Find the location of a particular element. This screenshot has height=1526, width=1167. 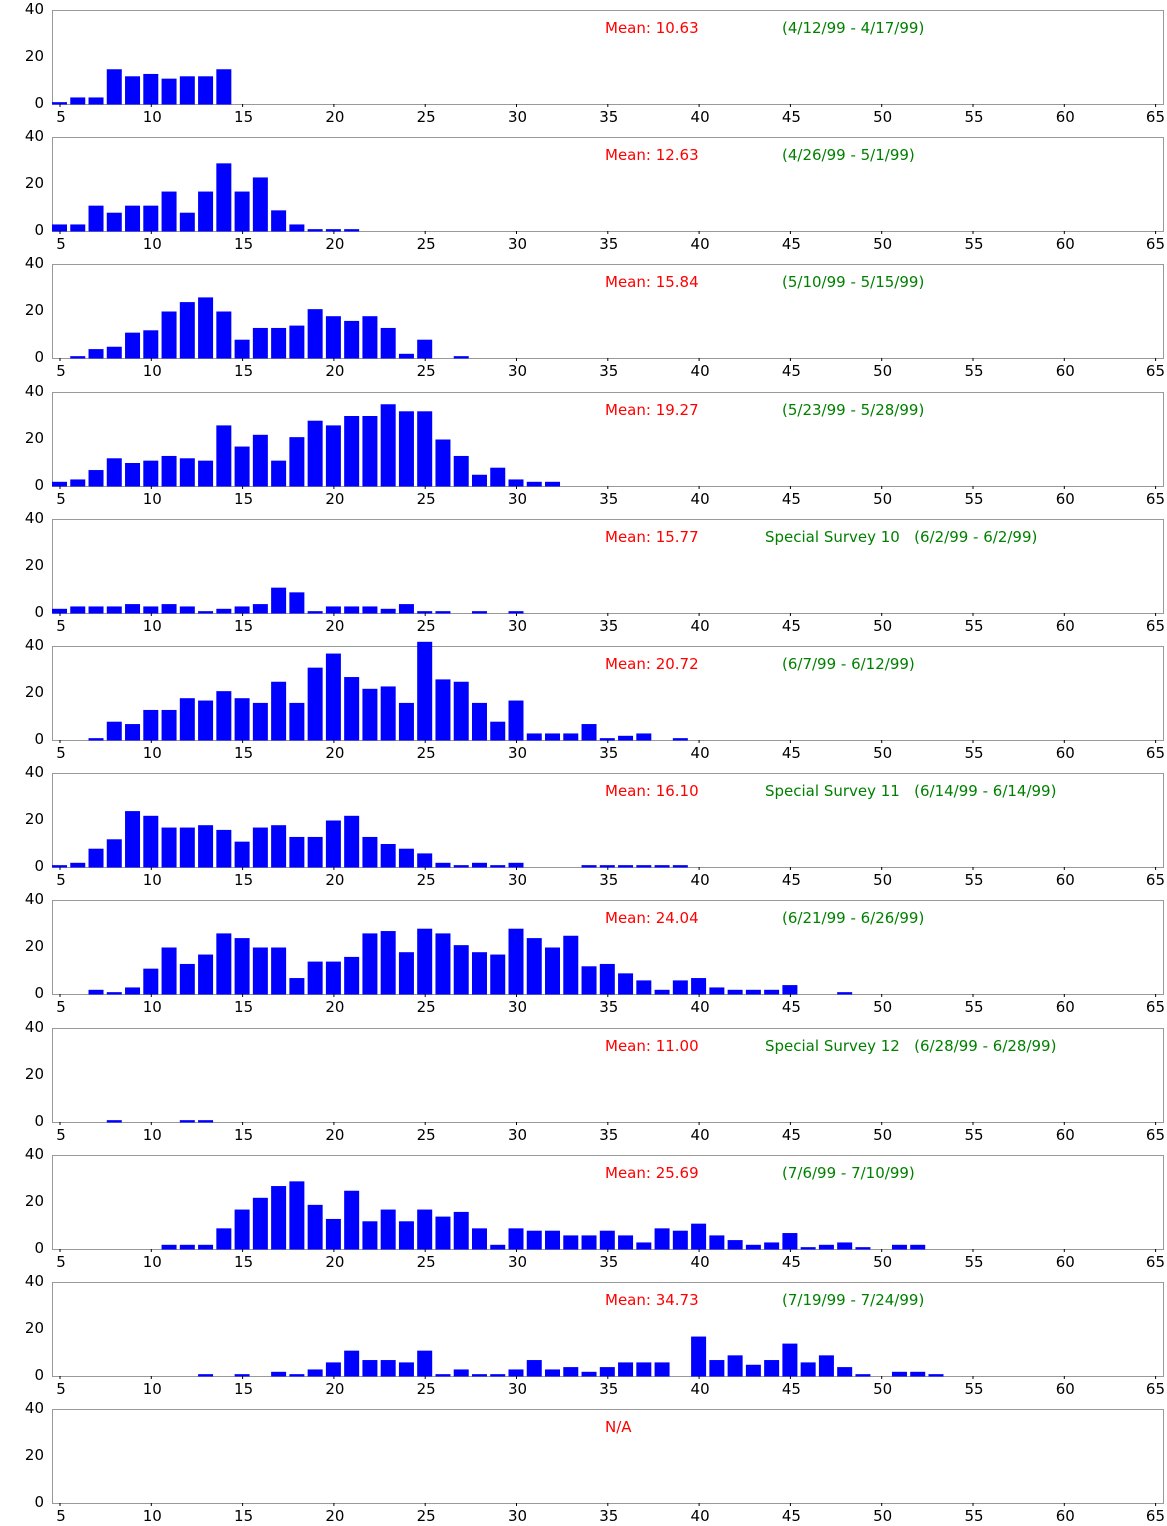

histogram-panel: 40 20 0 5 10 15 20 25 30 35 40 45 50 55 60 65 N/A is located at coordinates (583, 1462).